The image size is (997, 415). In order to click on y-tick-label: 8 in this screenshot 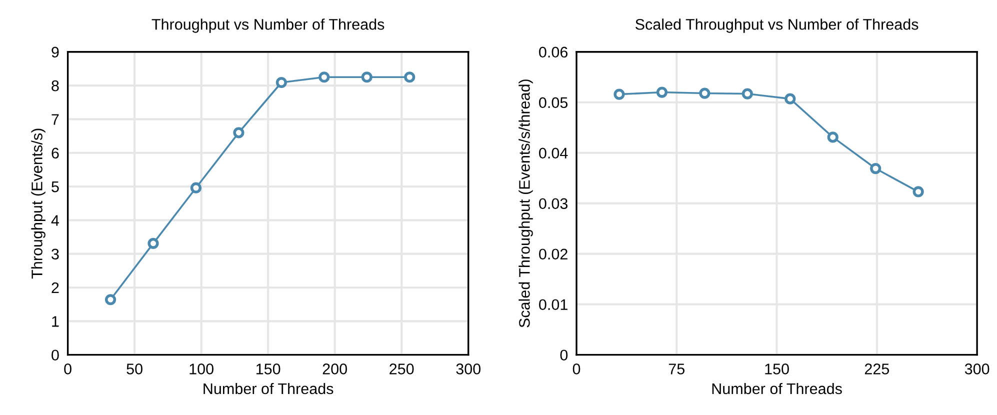, I will do `click(55, 86)`.